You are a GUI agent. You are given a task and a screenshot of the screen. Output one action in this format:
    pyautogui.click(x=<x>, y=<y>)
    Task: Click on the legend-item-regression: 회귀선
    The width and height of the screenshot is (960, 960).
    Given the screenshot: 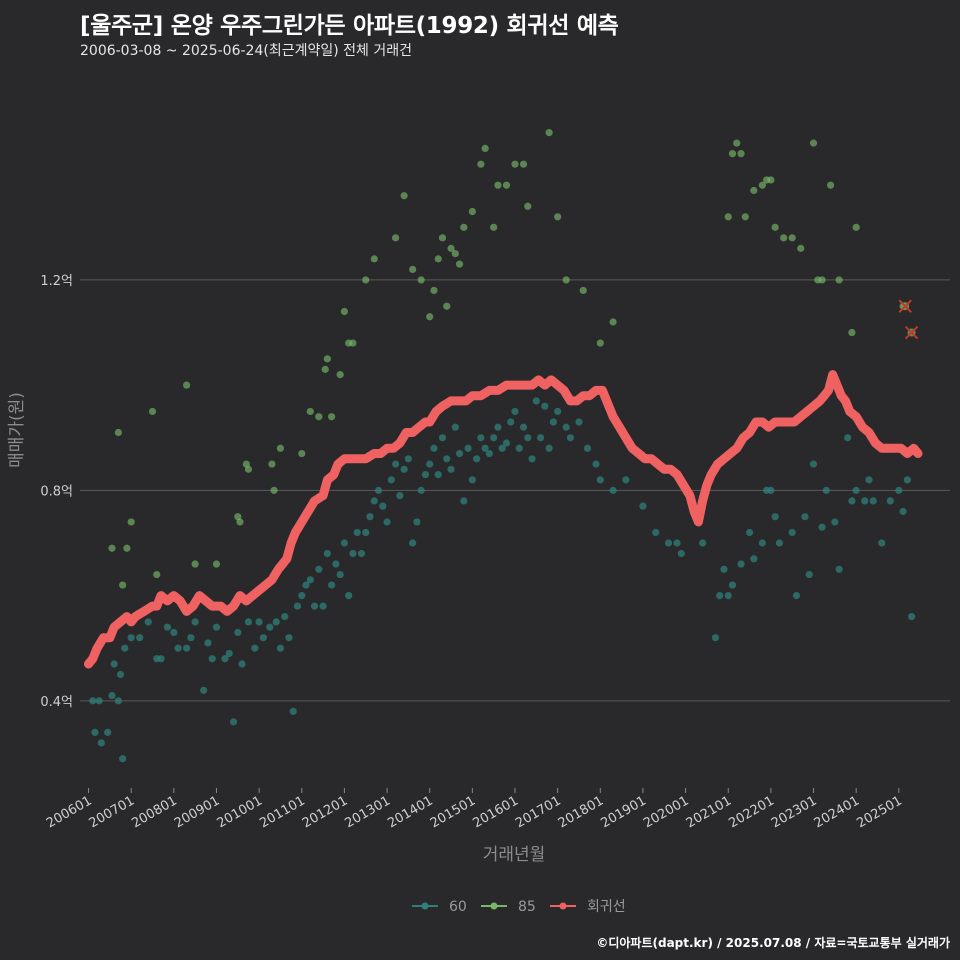 What is the action you would take?
    pyautogui.click(x=588, y=907)
    